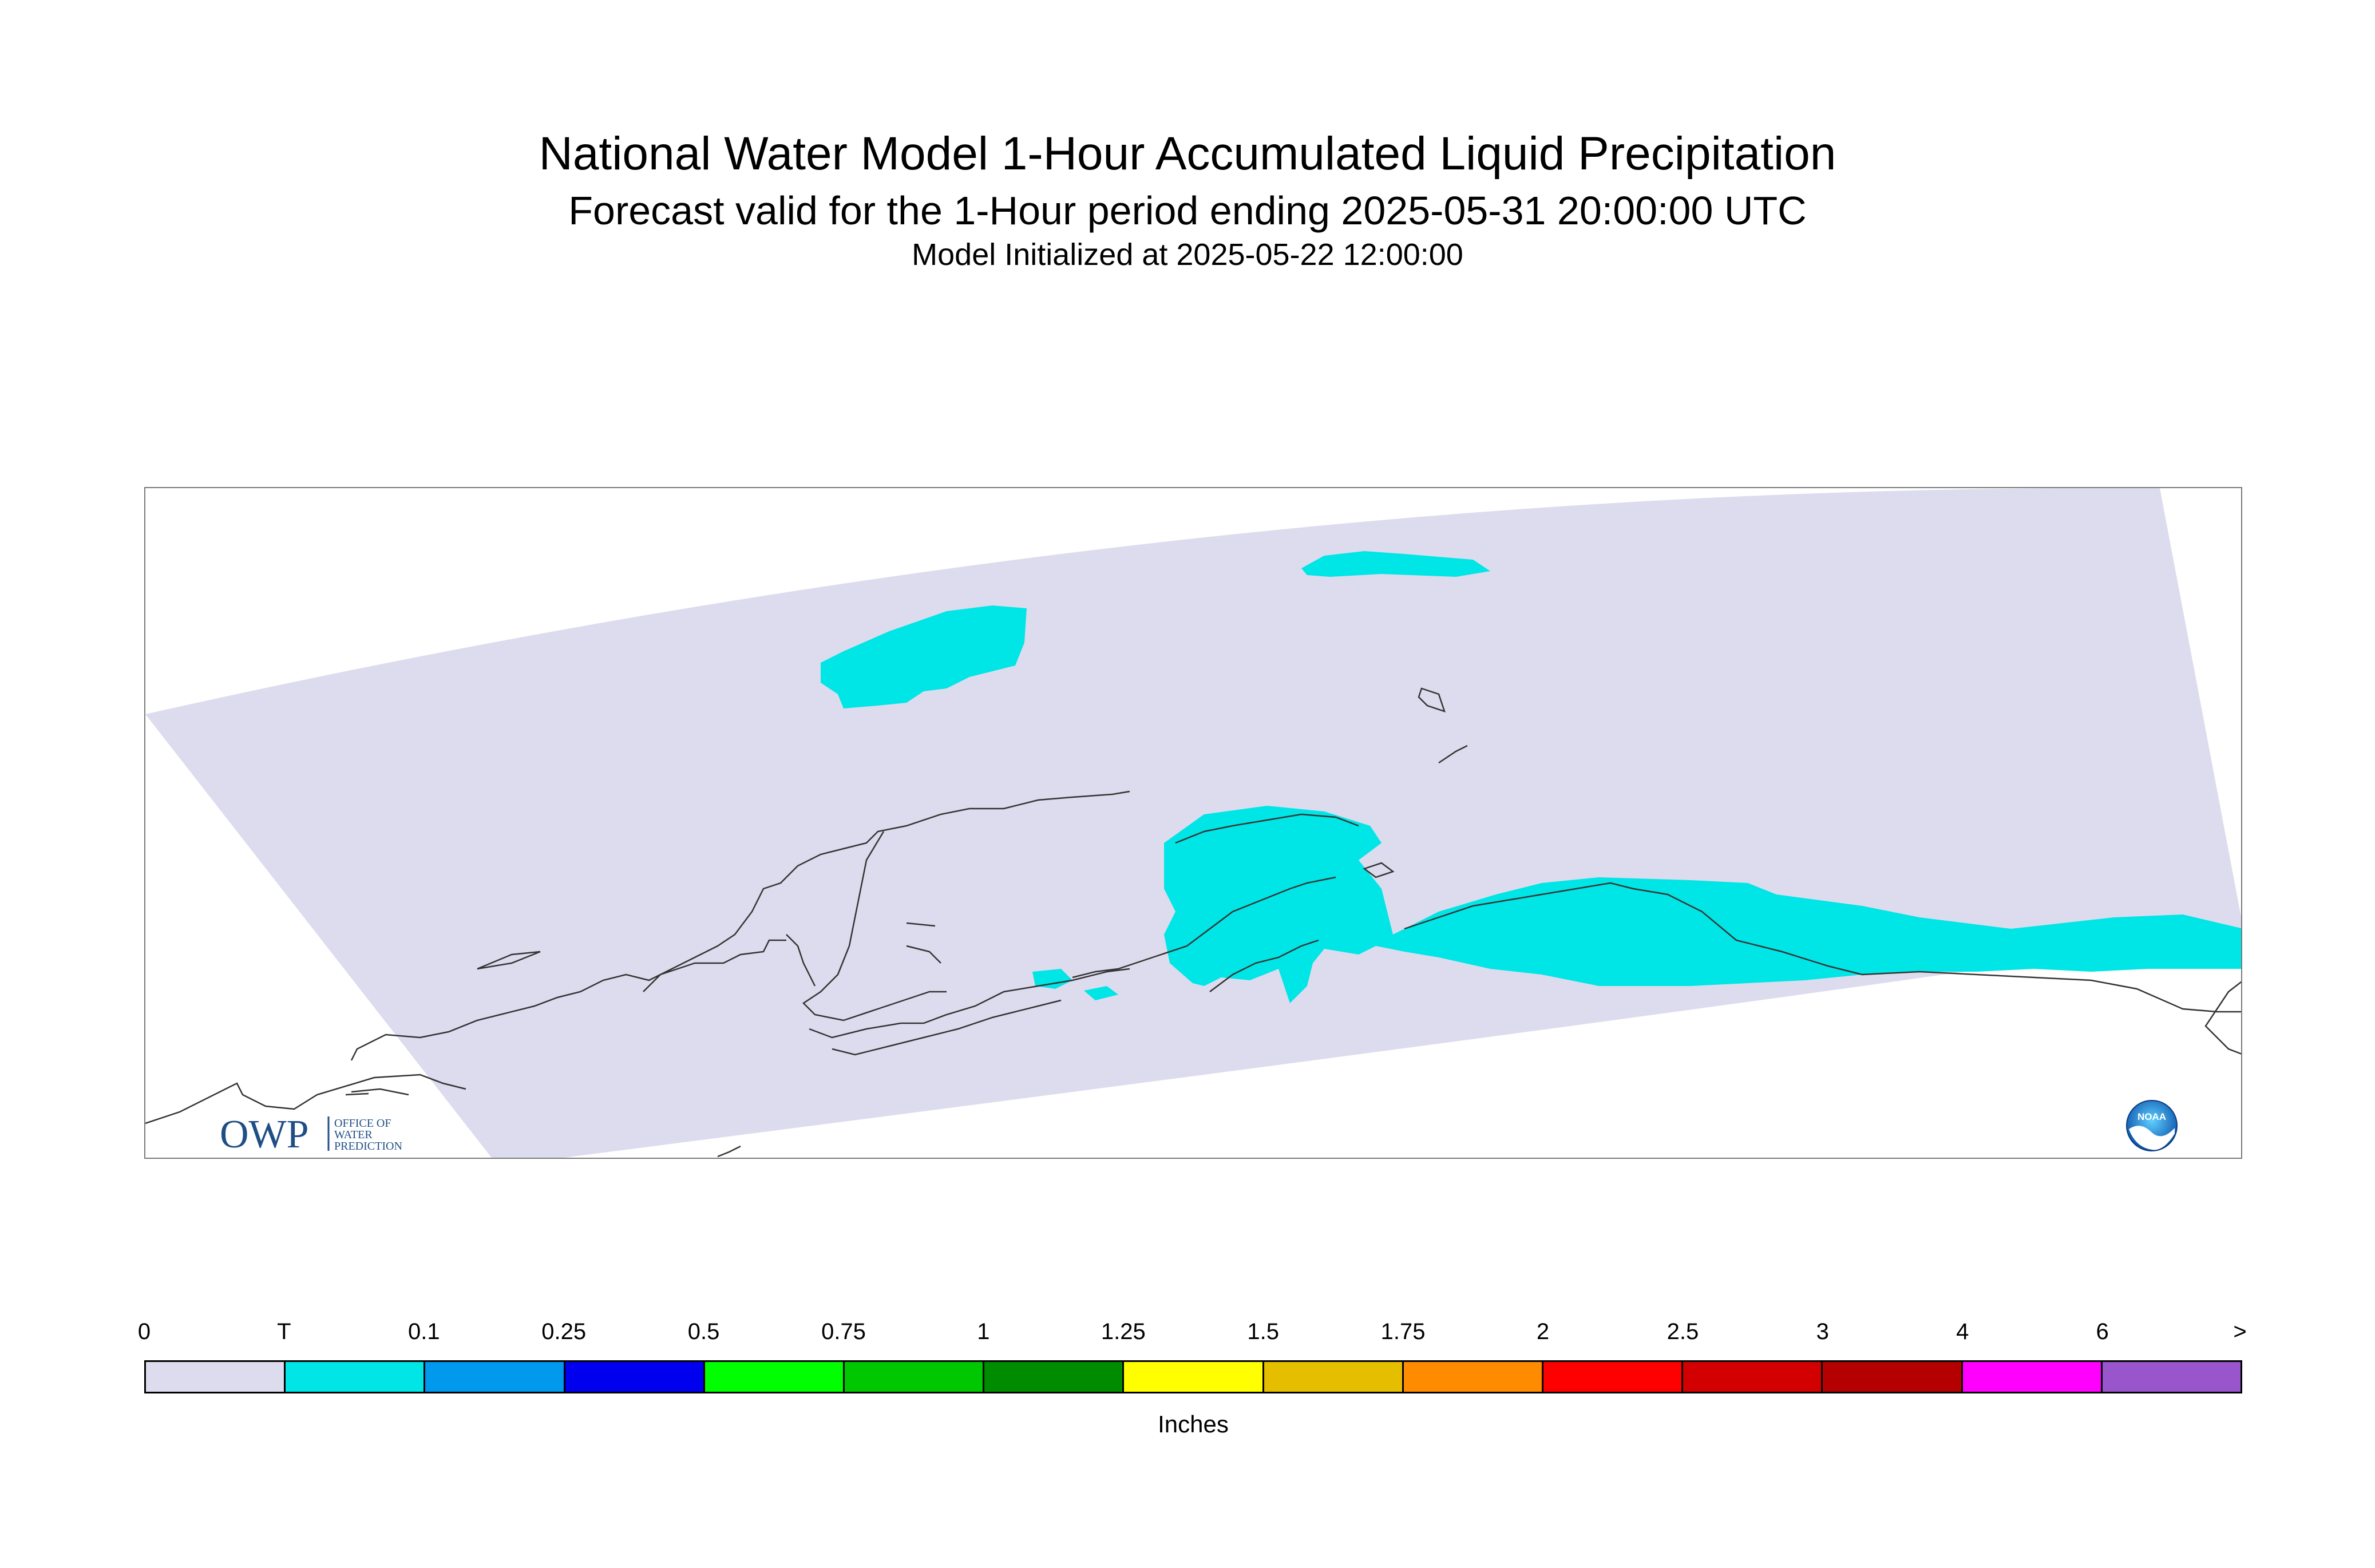  I want to click on precip-area-south-coast, so click(1703, 904).